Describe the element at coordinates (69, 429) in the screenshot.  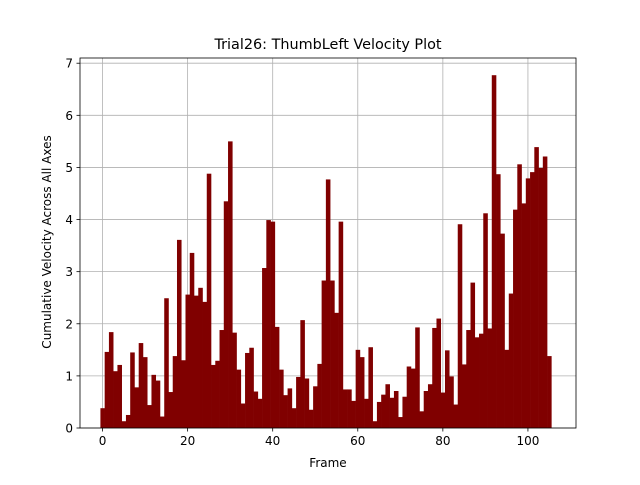
I see `y-tick-label: 0` at that location.